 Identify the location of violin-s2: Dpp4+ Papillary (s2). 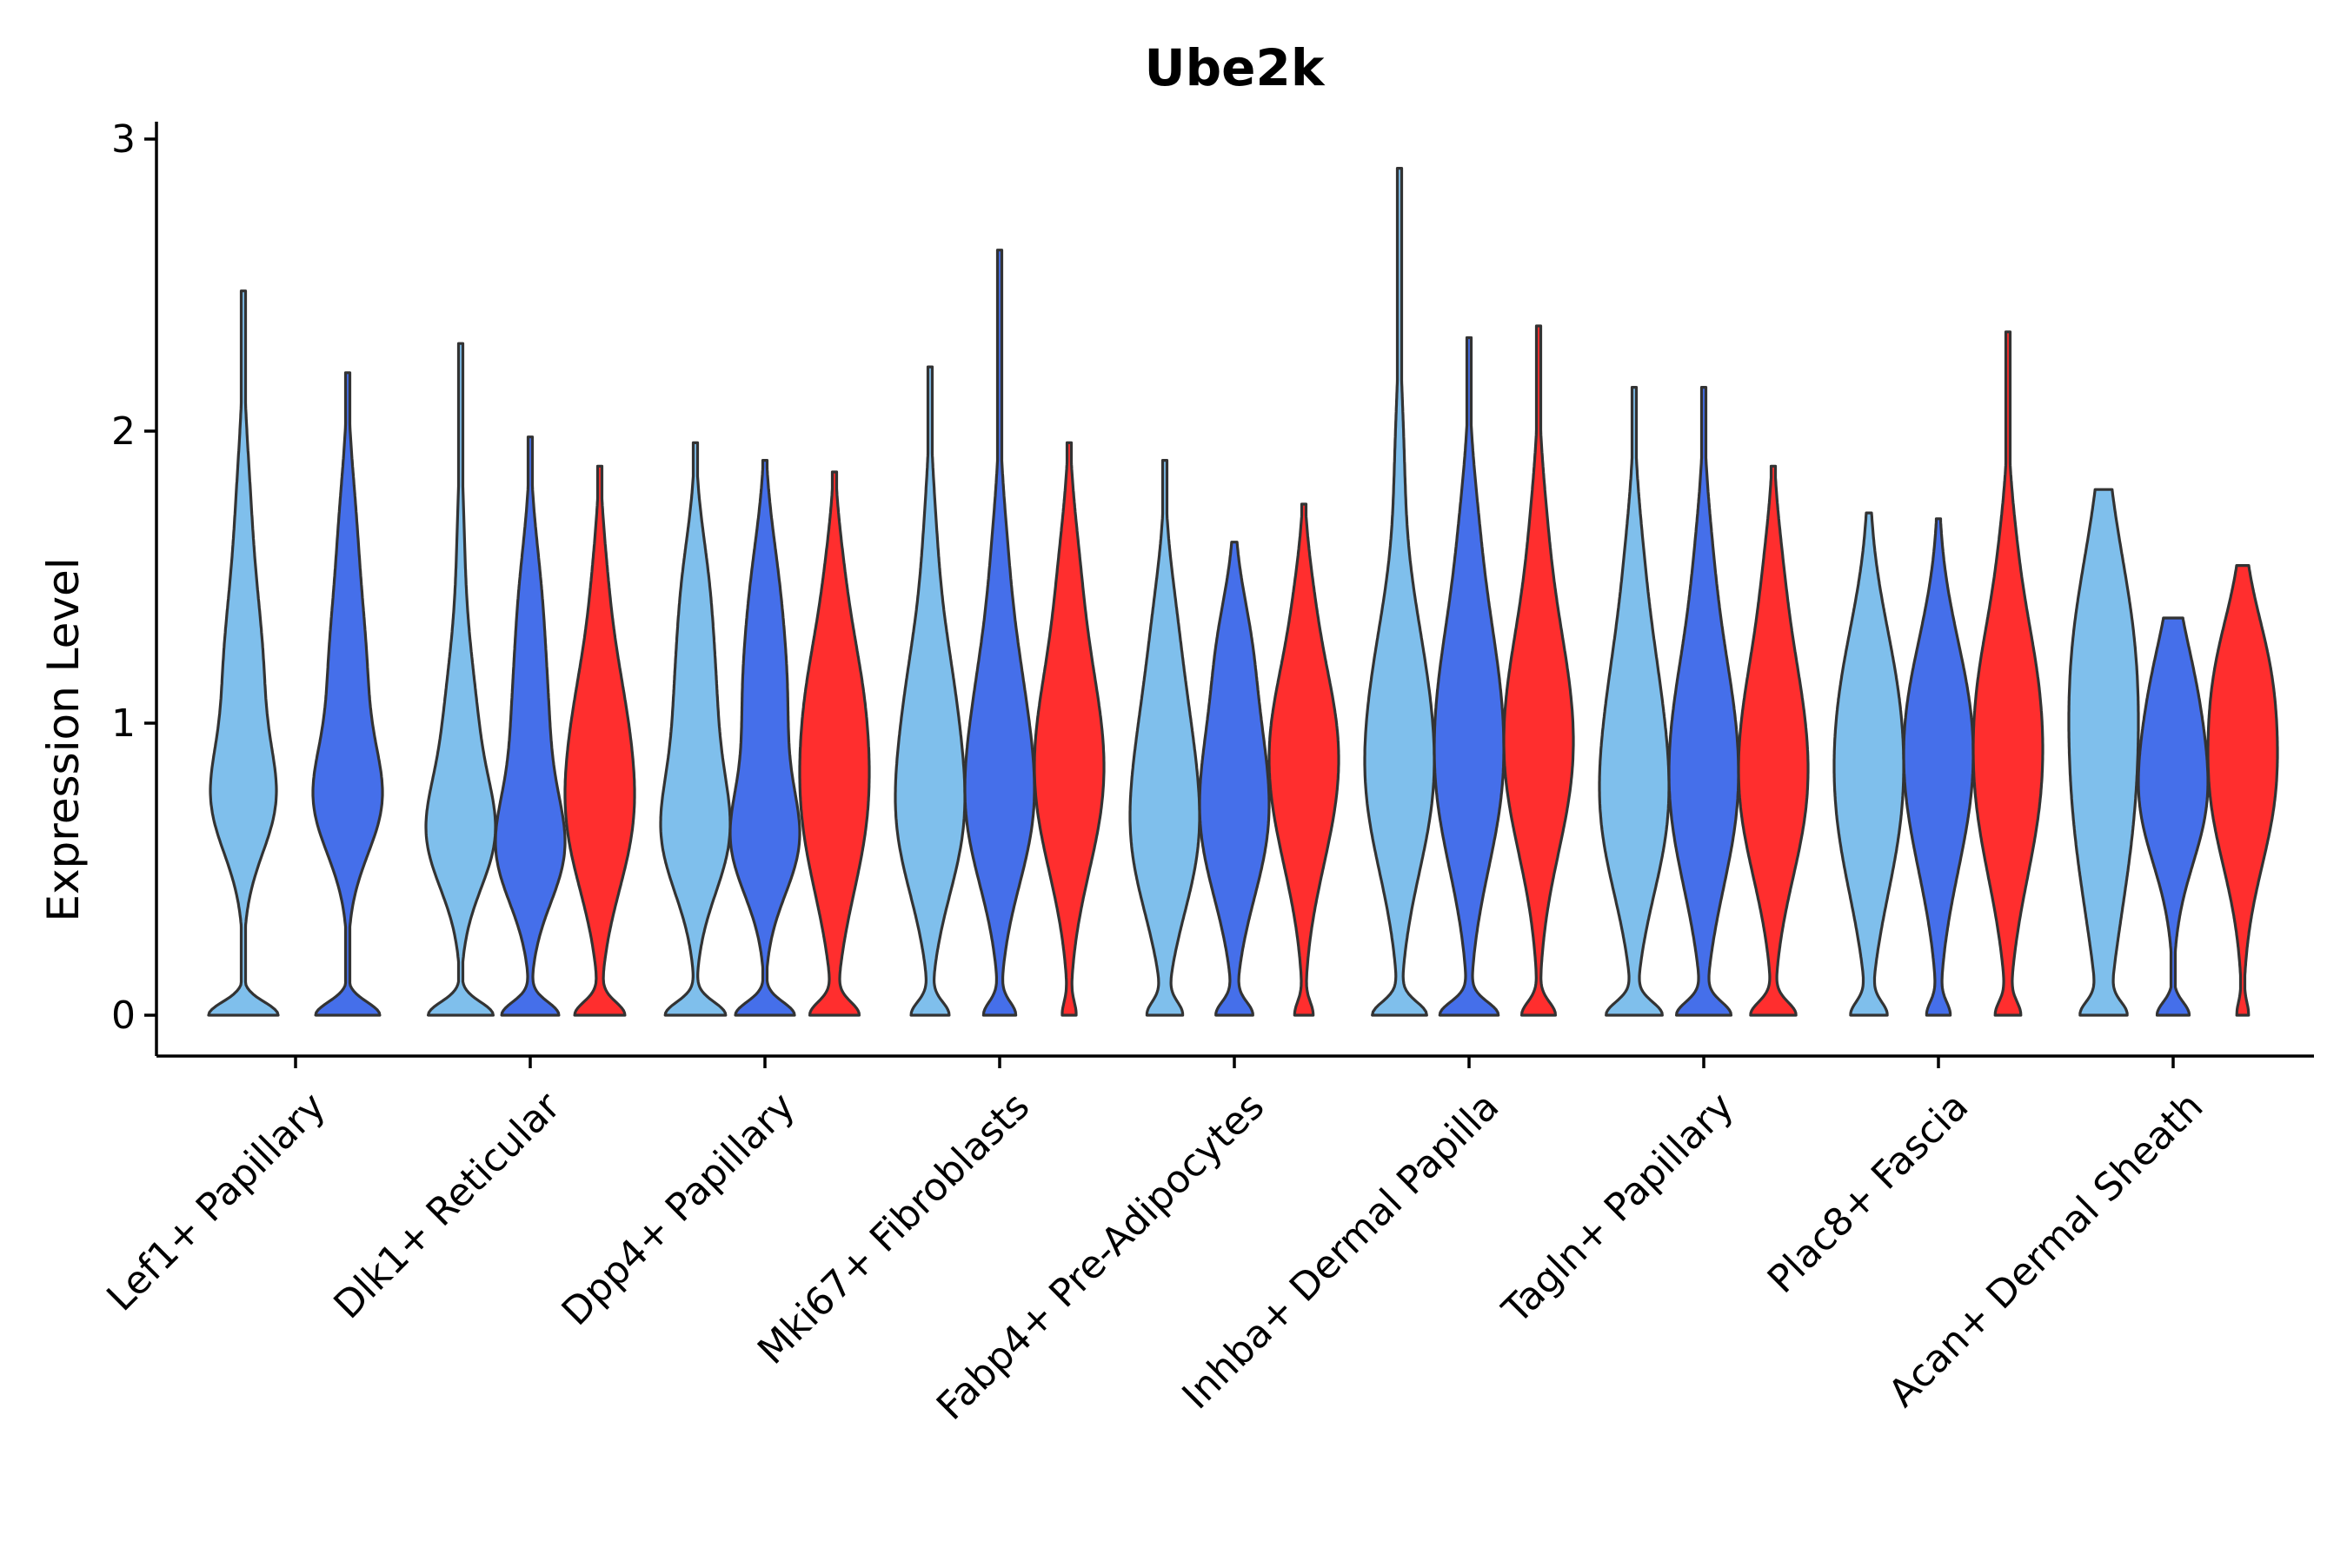
(764, 738).